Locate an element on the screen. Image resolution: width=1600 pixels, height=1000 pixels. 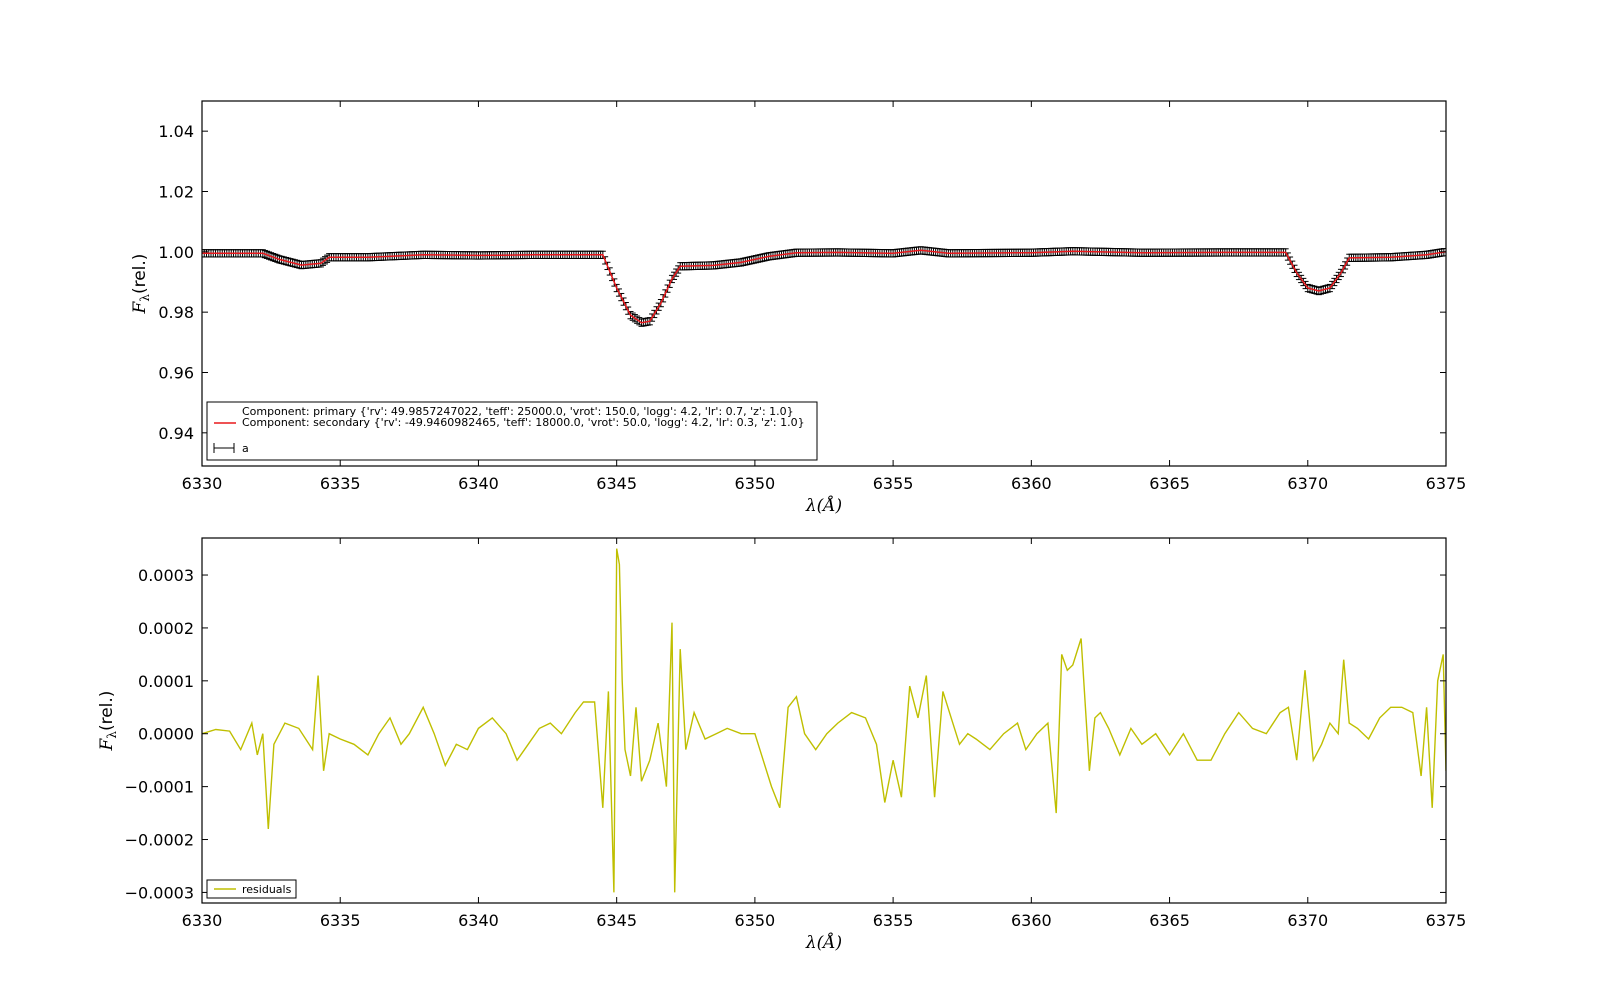
y-tick-label: −0.0002 is located at coordinates (159, 840).